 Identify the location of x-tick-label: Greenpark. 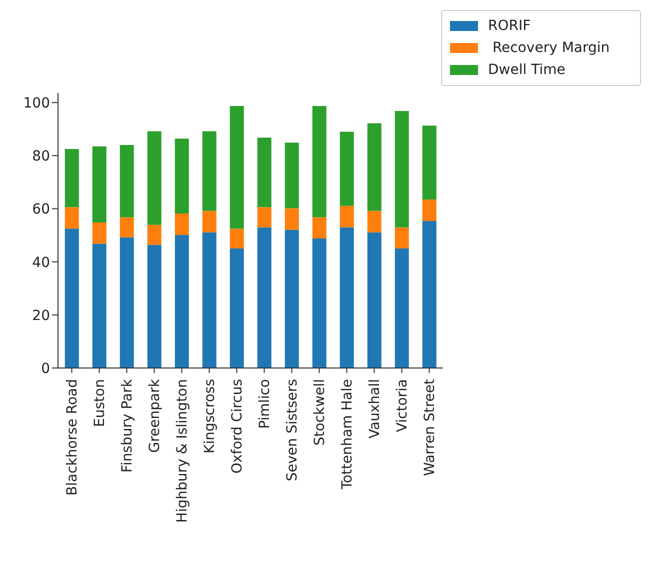
(155, 415).